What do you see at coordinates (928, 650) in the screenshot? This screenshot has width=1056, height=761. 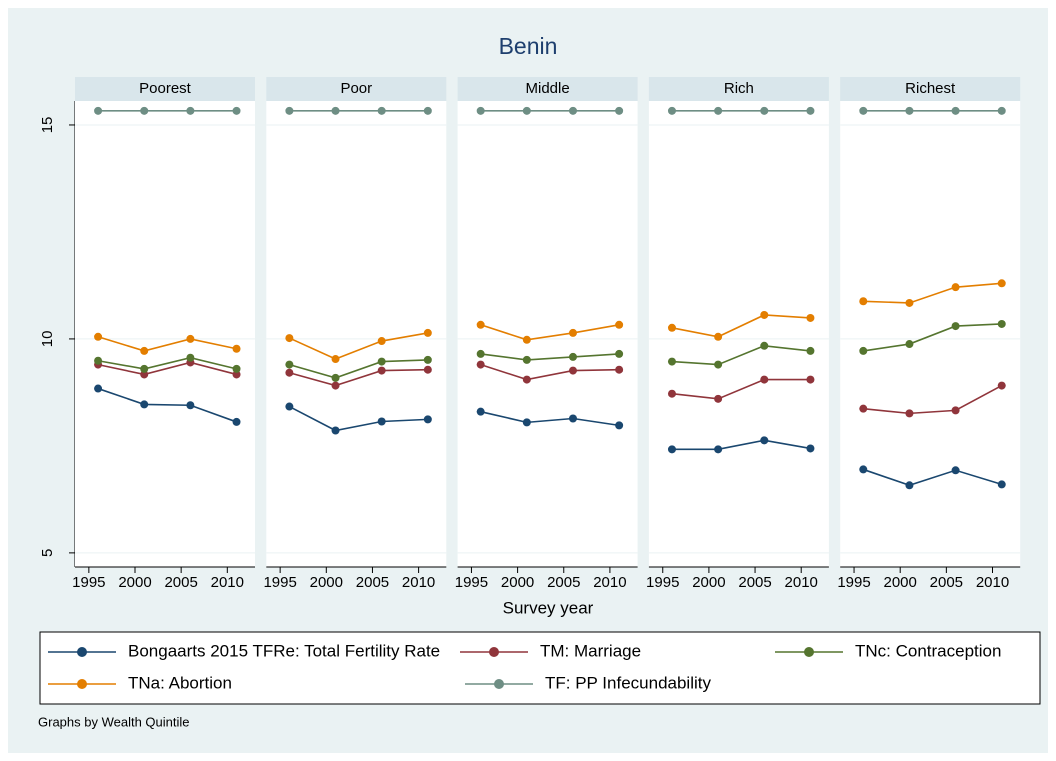 I see `legend-label: TNc: Contraception` at bounding box center [928, 650].